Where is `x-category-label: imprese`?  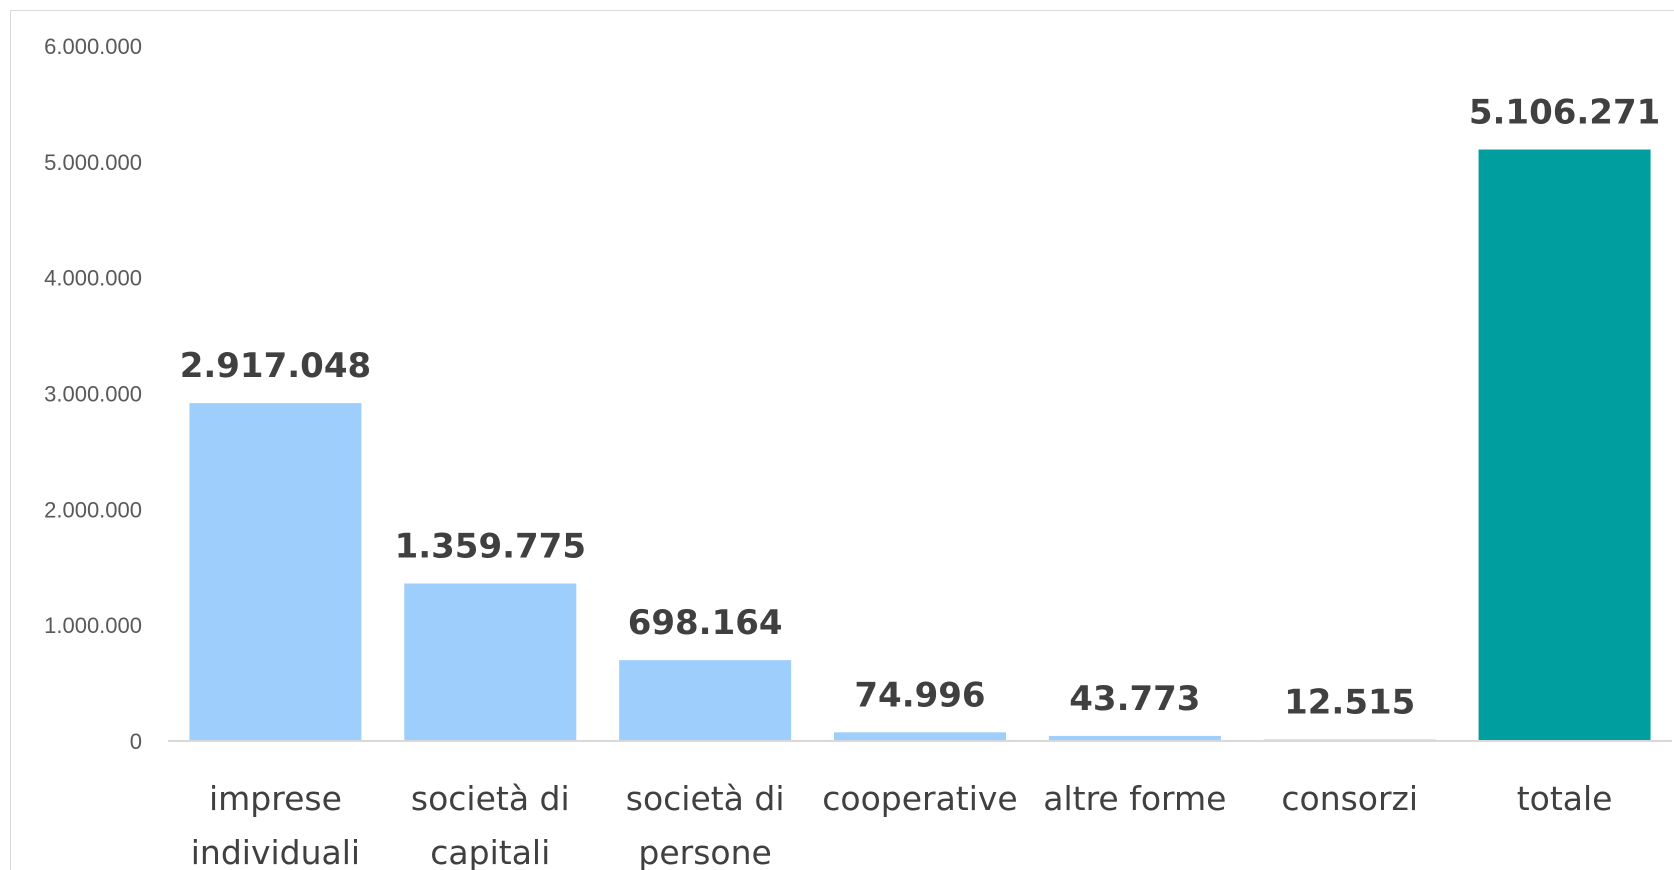 x-category-label: imprese is located at coordinates (275, 798).